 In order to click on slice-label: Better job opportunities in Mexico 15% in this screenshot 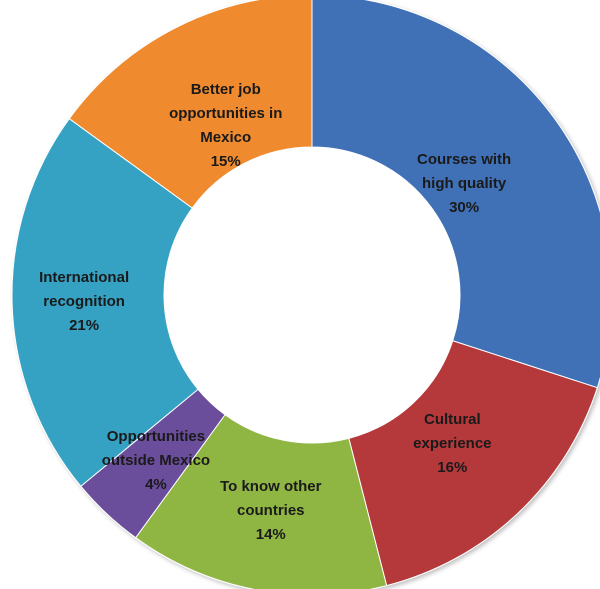, I will do `click(225, 126)`.